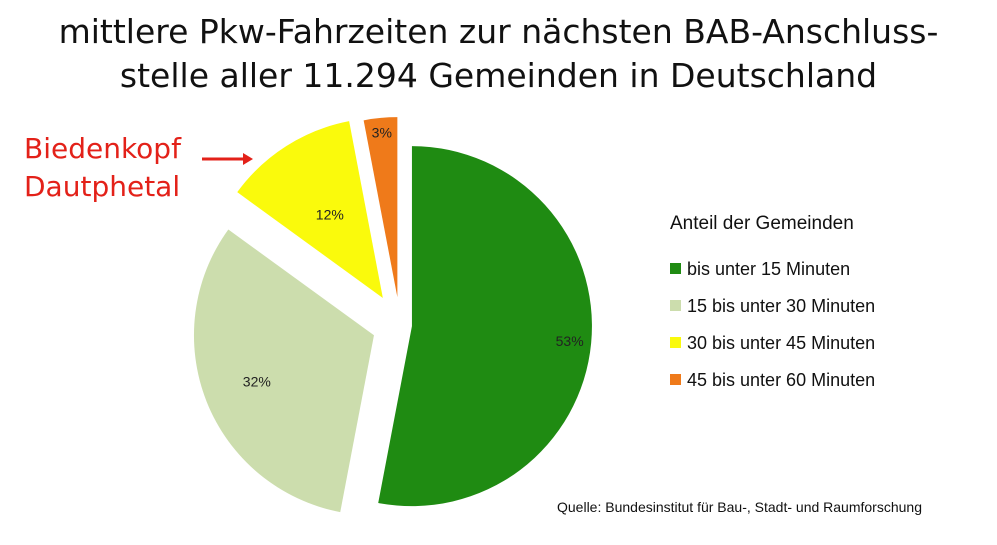  Describe the element at coordinates (102, 168) in the screenshot. I see `annotation-label: Biedenkopf Dautphetal` at that location.